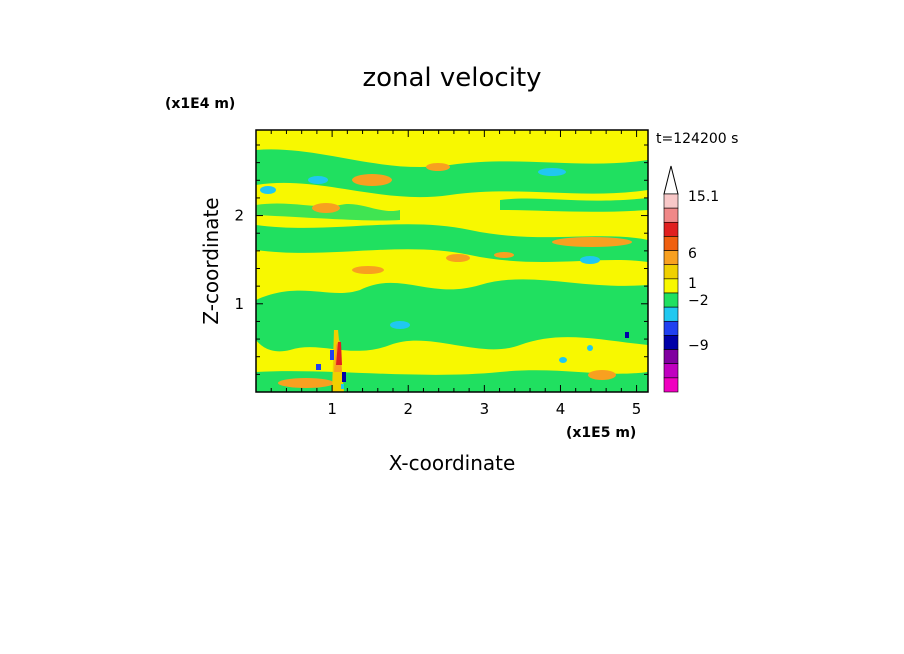  Describe the element at coordinates (703, 271) in the screenshot. I see `colorbar-labels: 15.1 6 1 −2 −9` at that location.